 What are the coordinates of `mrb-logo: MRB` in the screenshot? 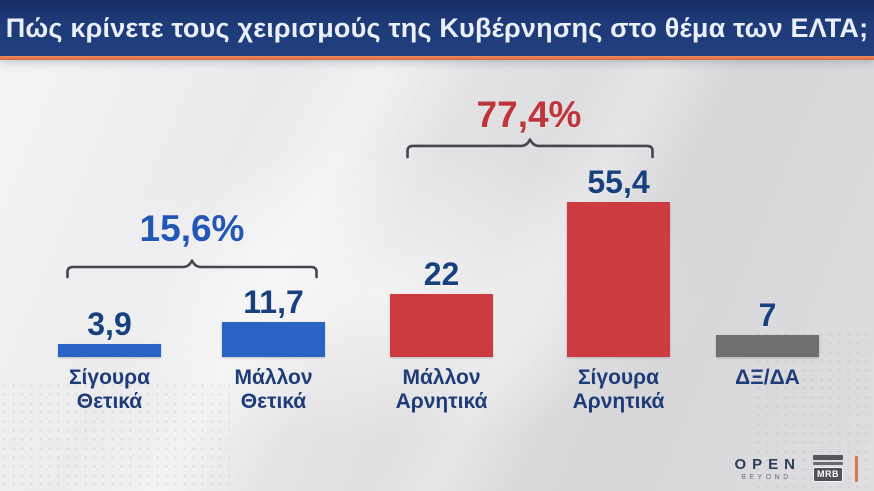 It's located at (828, 468).